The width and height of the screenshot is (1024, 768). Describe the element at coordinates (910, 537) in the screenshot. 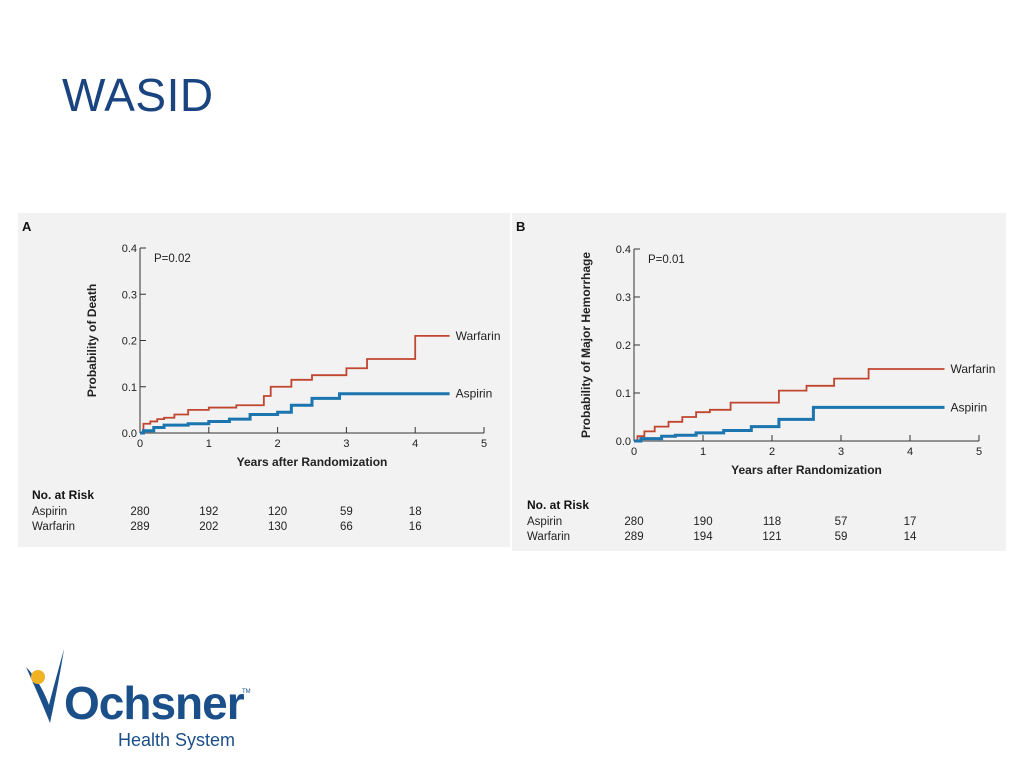

I see `risk-value: 14` at that location.